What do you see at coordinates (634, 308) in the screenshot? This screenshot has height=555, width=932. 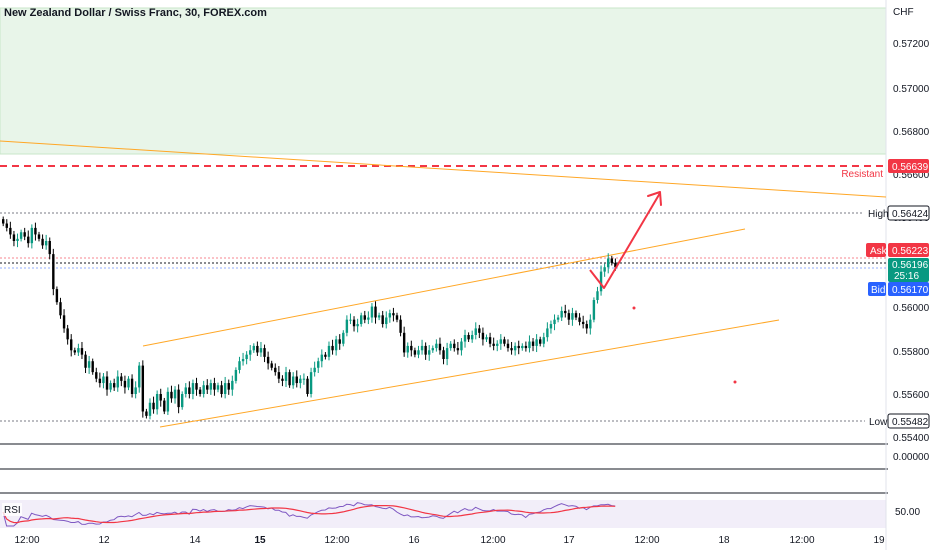 I see `marker-dot` at bounding box center [634, 308].